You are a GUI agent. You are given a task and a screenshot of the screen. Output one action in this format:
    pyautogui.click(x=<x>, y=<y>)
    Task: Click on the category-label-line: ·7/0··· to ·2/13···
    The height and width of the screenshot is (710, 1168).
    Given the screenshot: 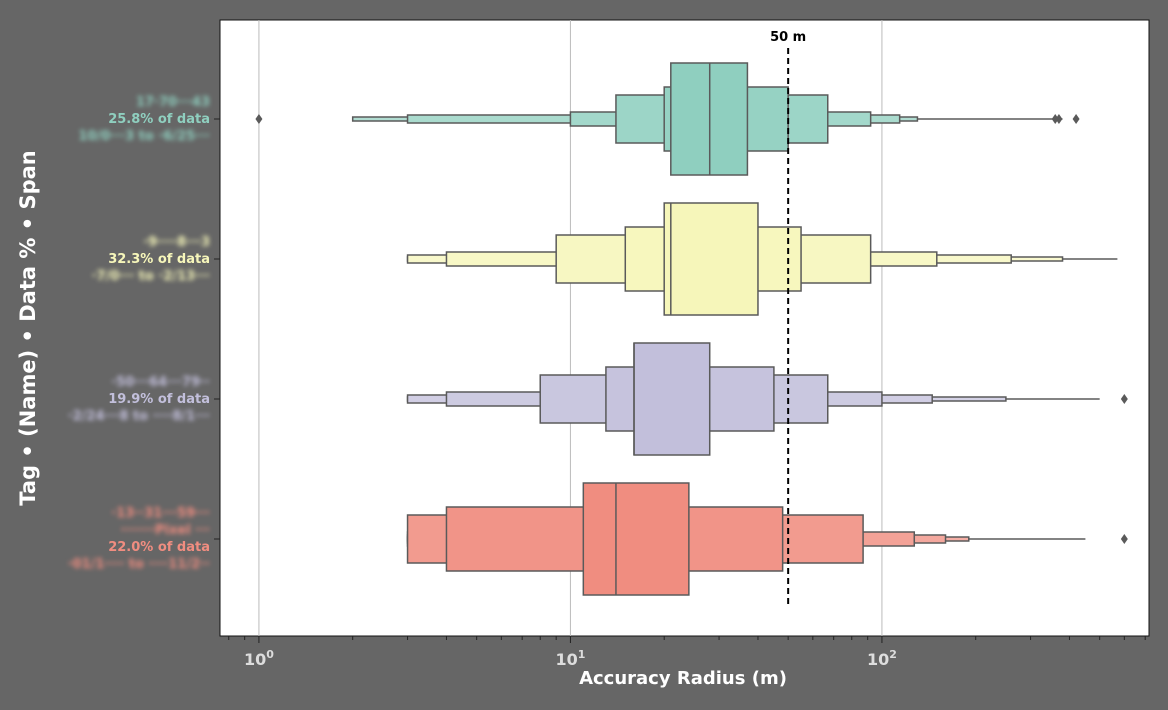 What is the action you would take?
    pyautogui.click(x=150, y=276)
    